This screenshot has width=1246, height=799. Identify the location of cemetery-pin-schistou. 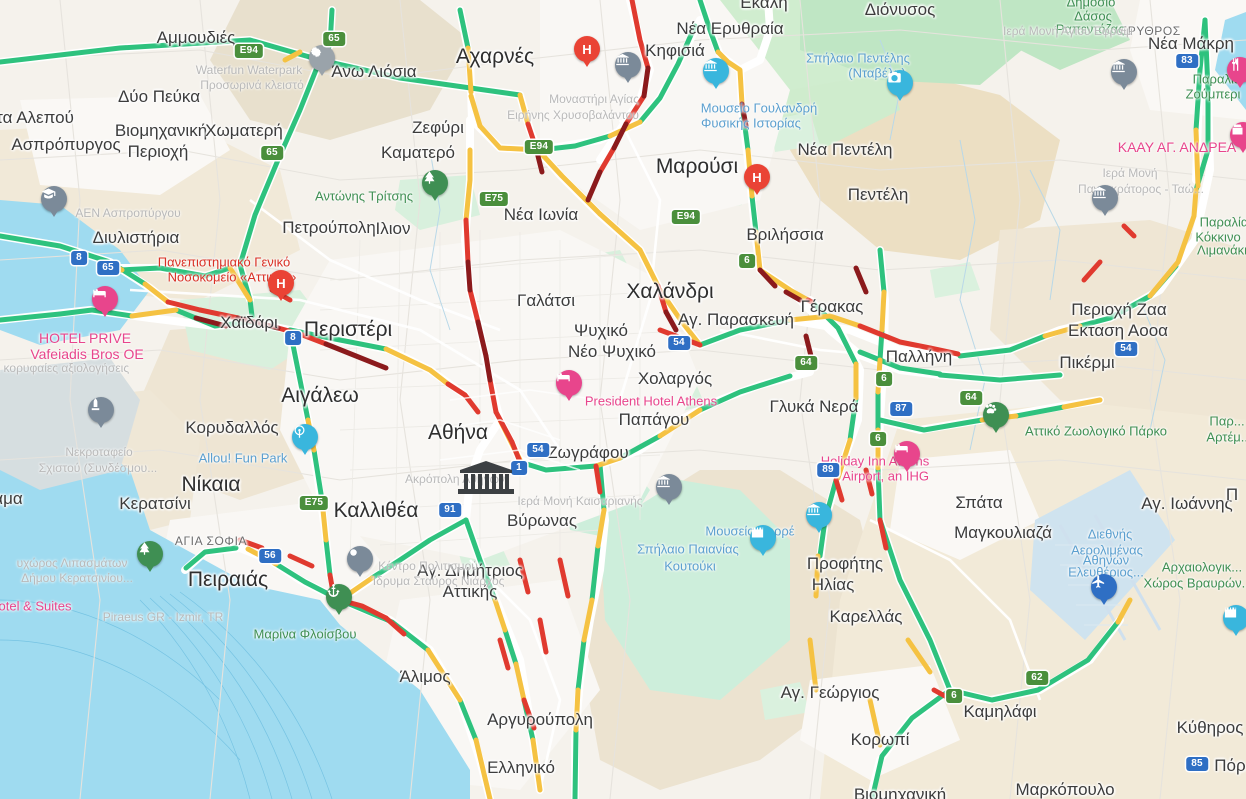
(101, 410).